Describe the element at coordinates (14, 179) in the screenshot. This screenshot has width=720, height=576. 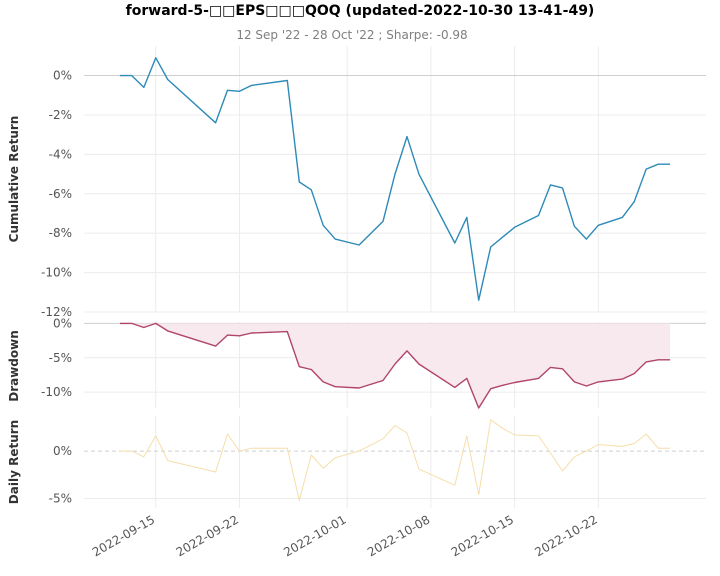
I see `ylabel-cumulative: Cumulative Return` at that location.